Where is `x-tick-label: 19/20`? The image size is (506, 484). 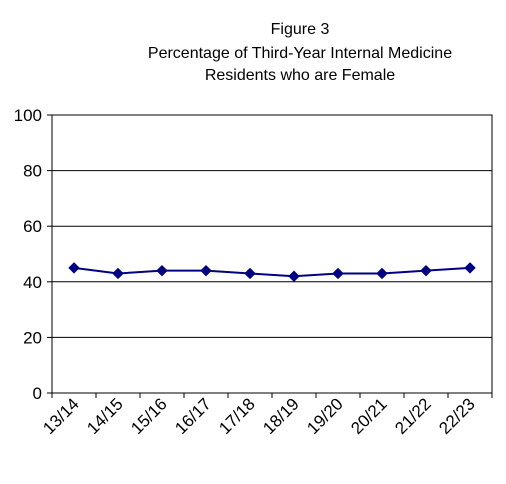
x-tick-label: 19/20 is located at coordinates (325, 416).